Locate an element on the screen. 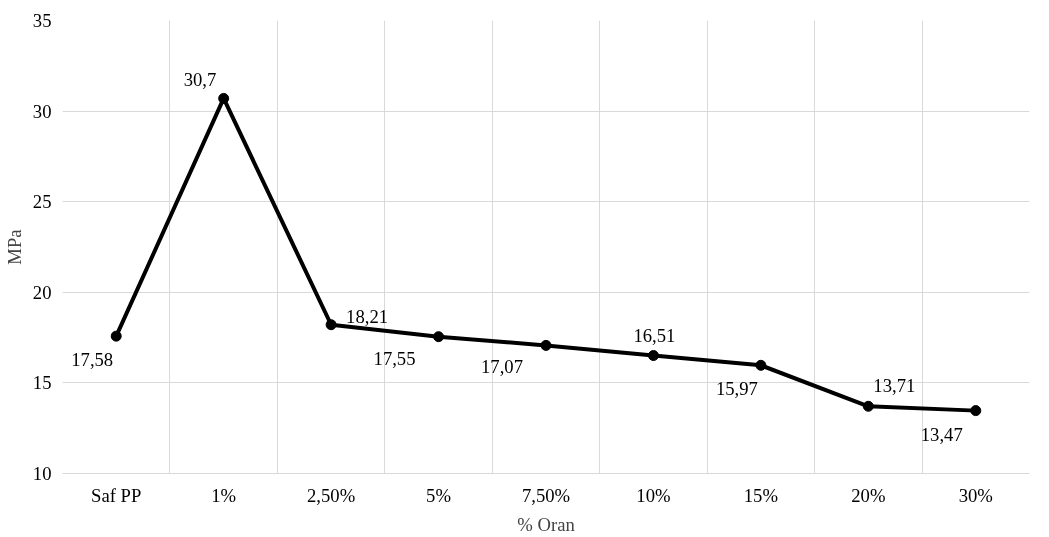 The image size is (1049, 537). data-label: 13,71 is located at coordinates (894, 386).